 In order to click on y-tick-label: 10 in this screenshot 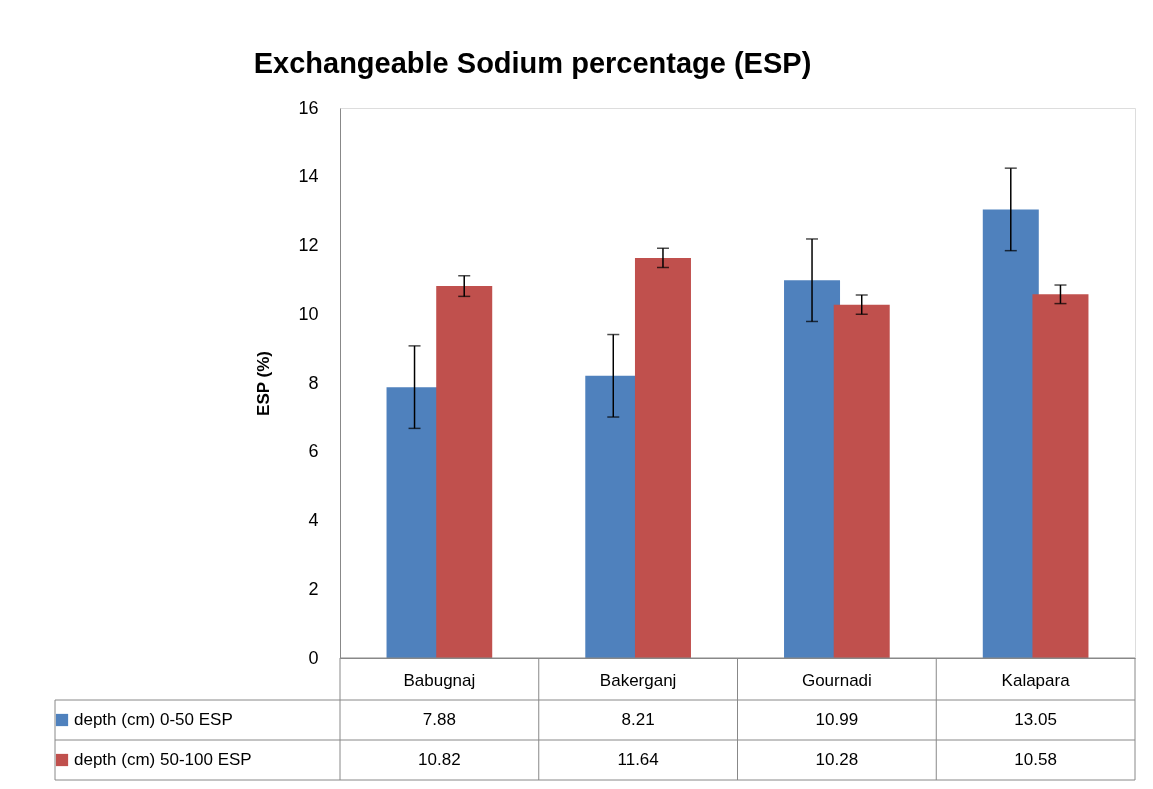, I will do `click(308, 313)`.